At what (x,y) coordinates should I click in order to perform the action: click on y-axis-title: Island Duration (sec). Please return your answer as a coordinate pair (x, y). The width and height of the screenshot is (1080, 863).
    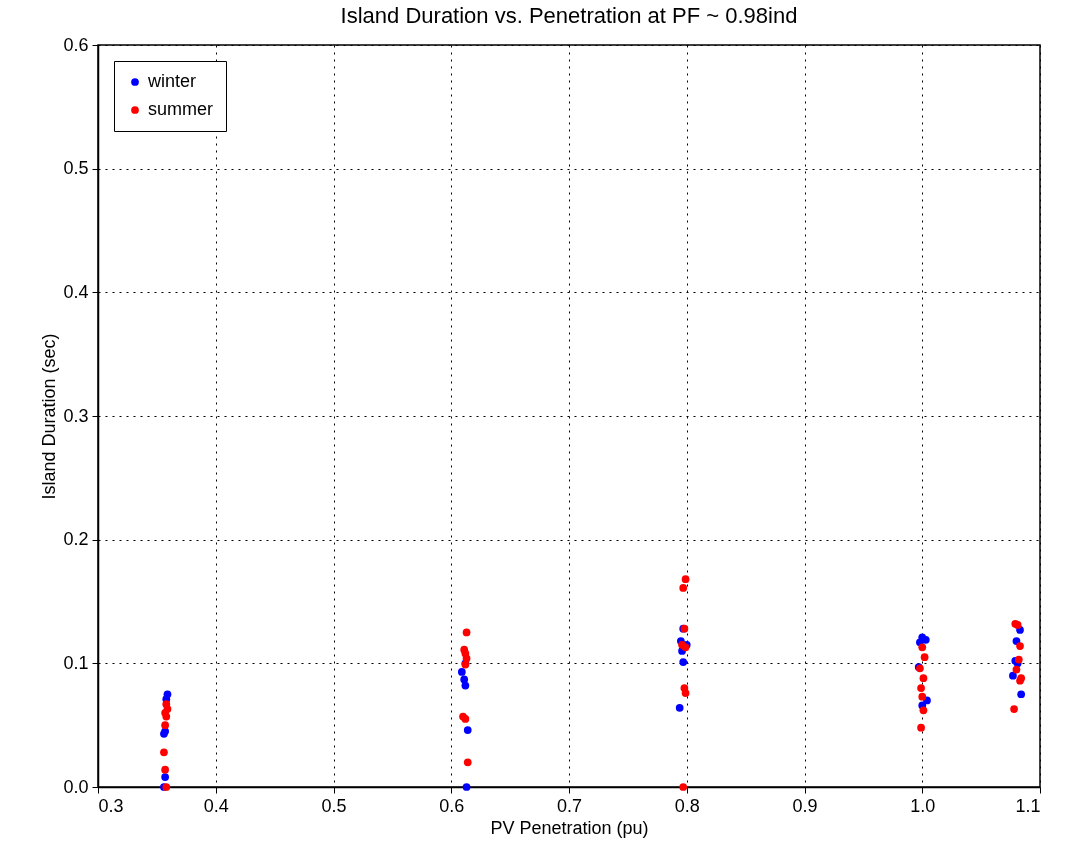
    Looking at the image, I should click on (49, 416).